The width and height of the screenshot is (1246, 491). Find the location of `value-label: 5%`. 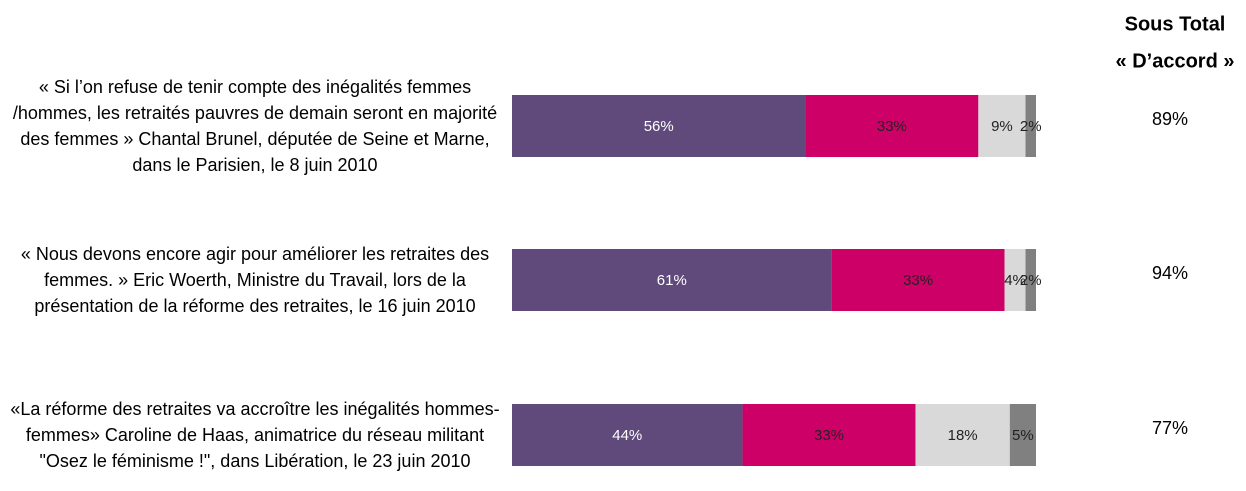

value-label: 5% is located at coordinates (1023, 435).